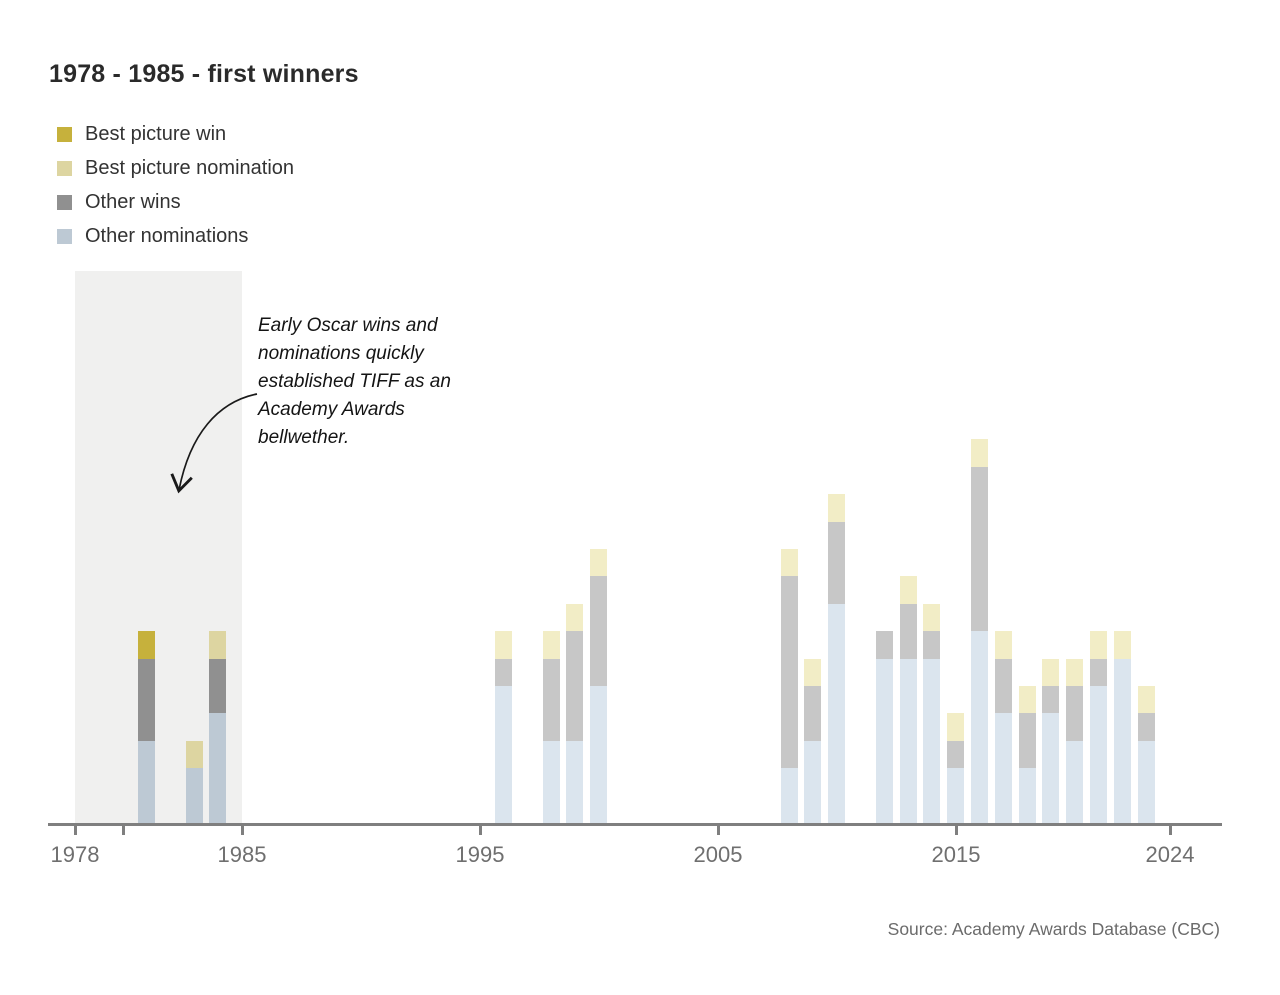  Describe the element at coordinates (574, 782) in the screenshot. I see `bar-1999-segment-other-nominations` at that location.